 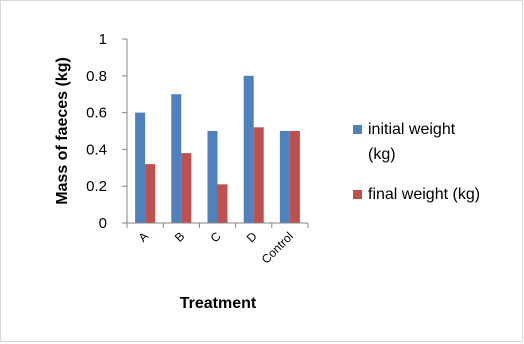 I want to click on x-tick-label: D, so click(x=252, y=237).